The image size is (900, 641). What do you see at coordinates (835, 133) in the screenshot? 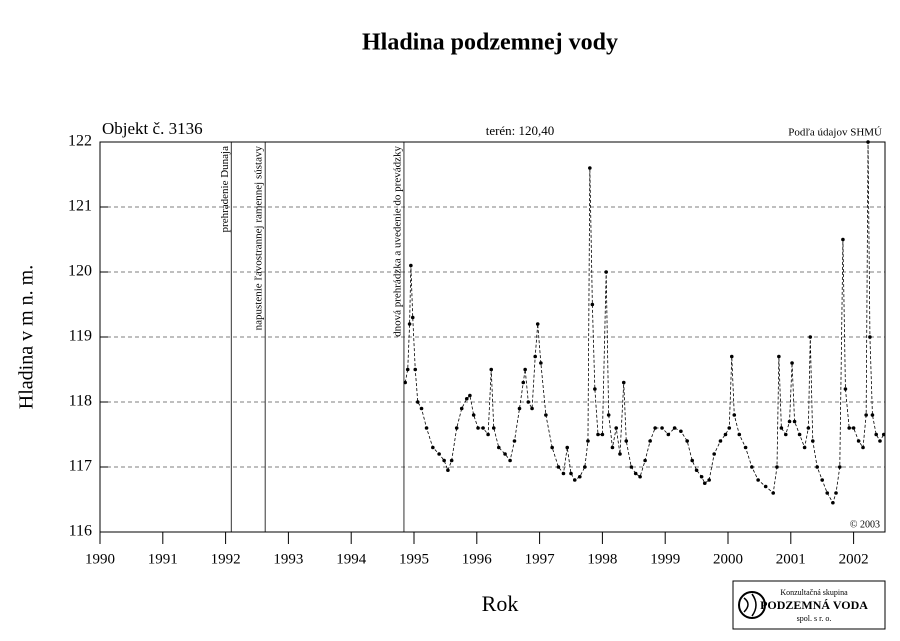
I see `source-label: Podľa údajov SHMÚ` at bounding box center [835, 133].